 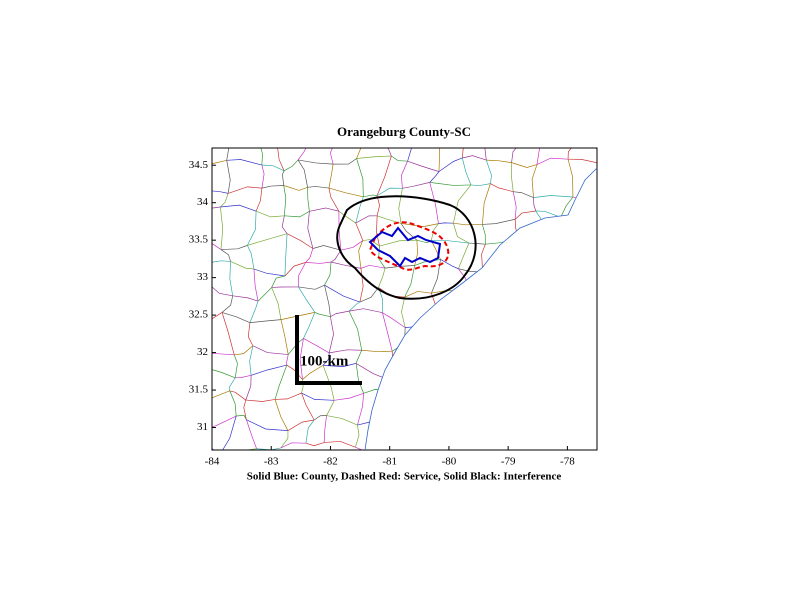 I want to click on x-tick-label: -83, so click(x=271, y=462).